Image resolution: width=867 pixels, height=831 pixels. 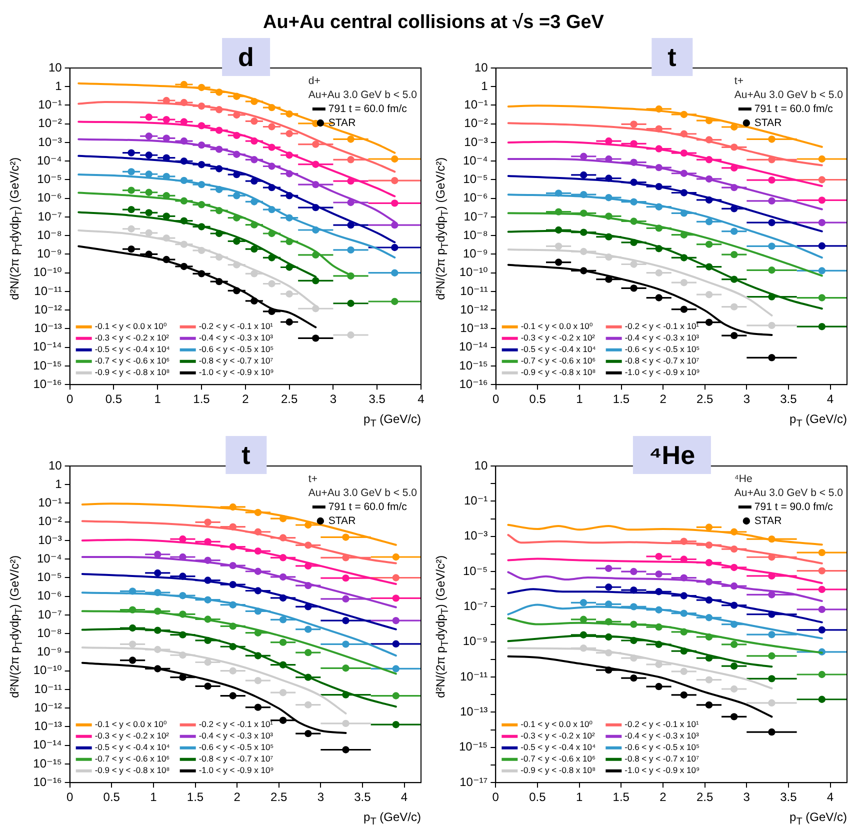 I want to click on legend-label: -0.9 < y < -0.8 x 10⁸, so click(x=132, y=770).